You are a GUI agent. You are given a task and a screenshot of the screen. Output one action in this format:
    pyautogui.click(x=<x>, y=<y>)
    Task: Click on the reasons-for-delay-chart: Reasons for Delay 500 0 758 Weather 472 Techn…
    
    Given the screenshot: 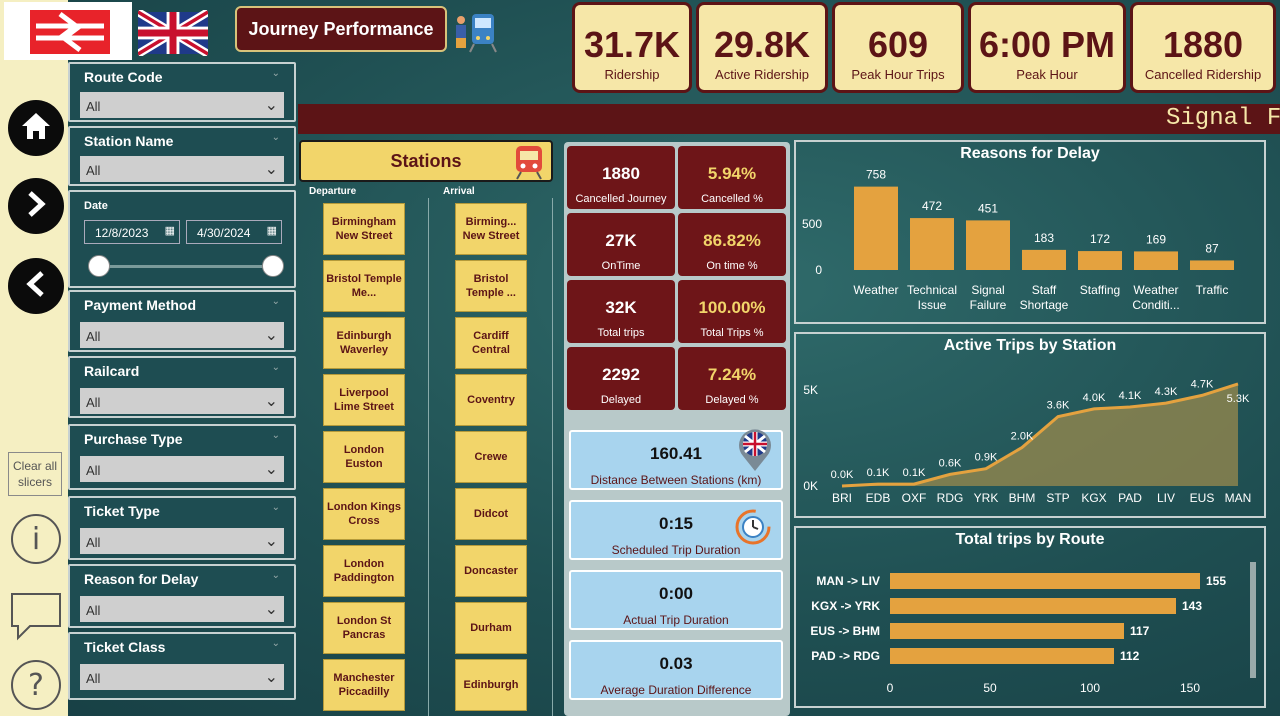 What is the action you would take?
    pyautogui.click(x=1030, y=232)
    